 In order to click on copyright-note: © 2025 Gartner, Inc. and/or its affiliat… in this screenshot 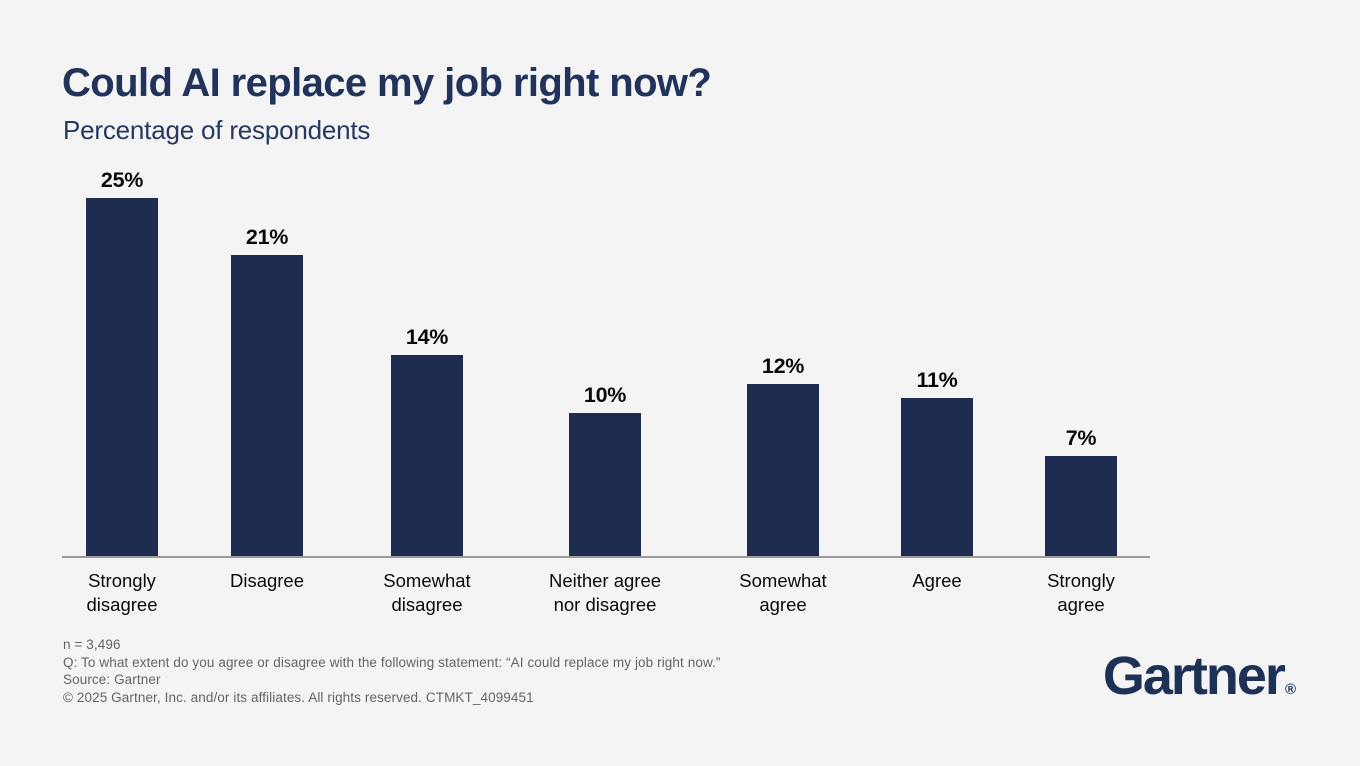, I will do `click(298, 697)`.